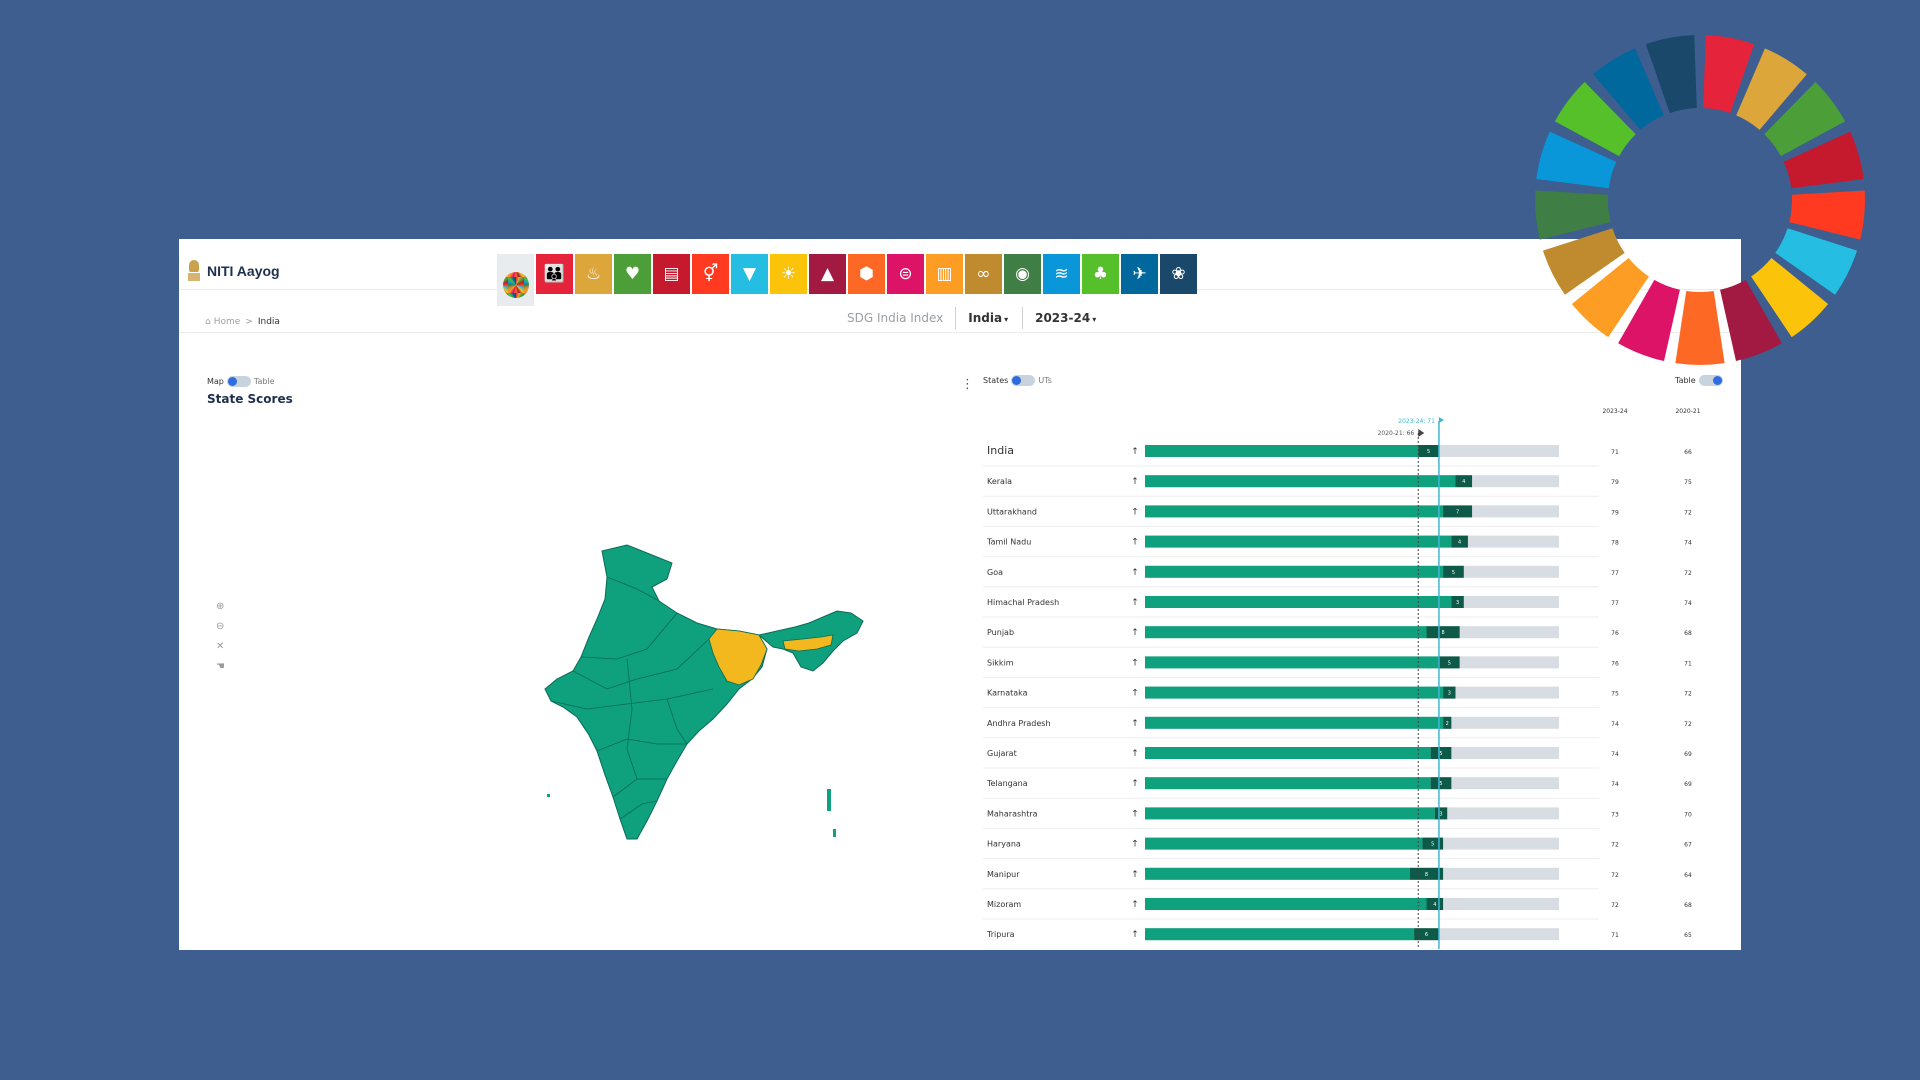  What do you see at coordinates (268, 322) in the screenshot?
I see `breadcrumb-current: India` at bounding box center [268, 322].